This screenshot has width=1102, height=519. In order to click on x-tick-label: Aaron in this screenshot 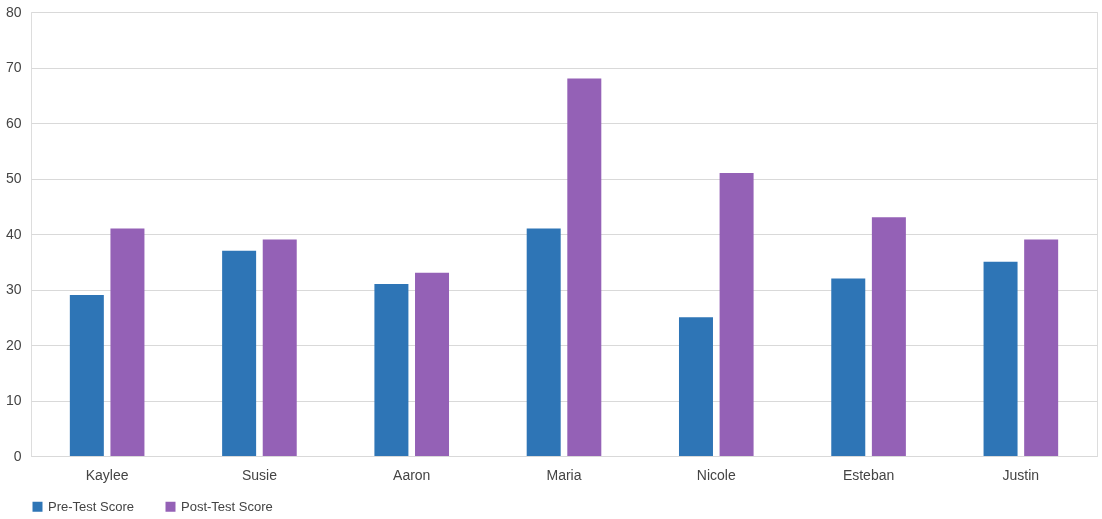, I will do `click(412, 474)`.